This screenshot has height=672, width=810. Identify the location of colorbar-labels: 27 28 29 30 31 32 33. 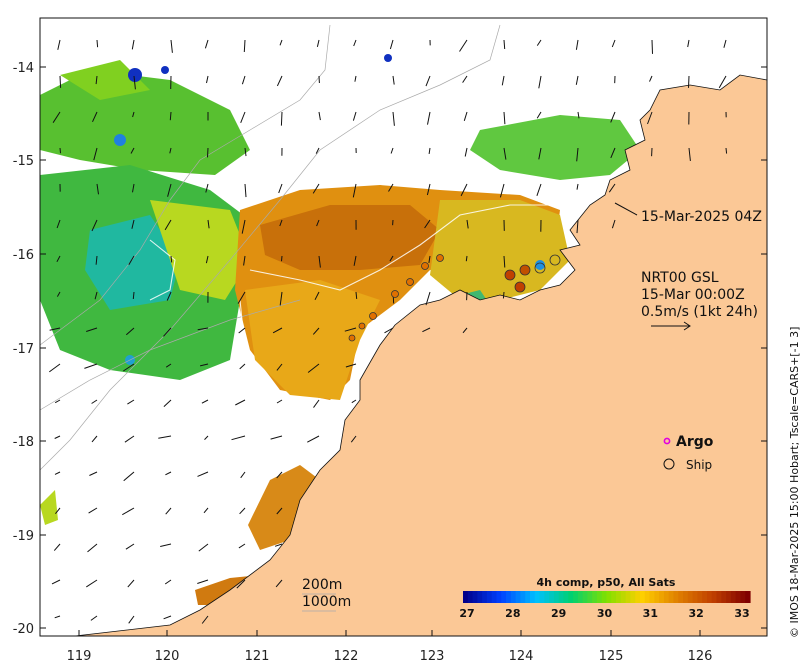
(604, 613).